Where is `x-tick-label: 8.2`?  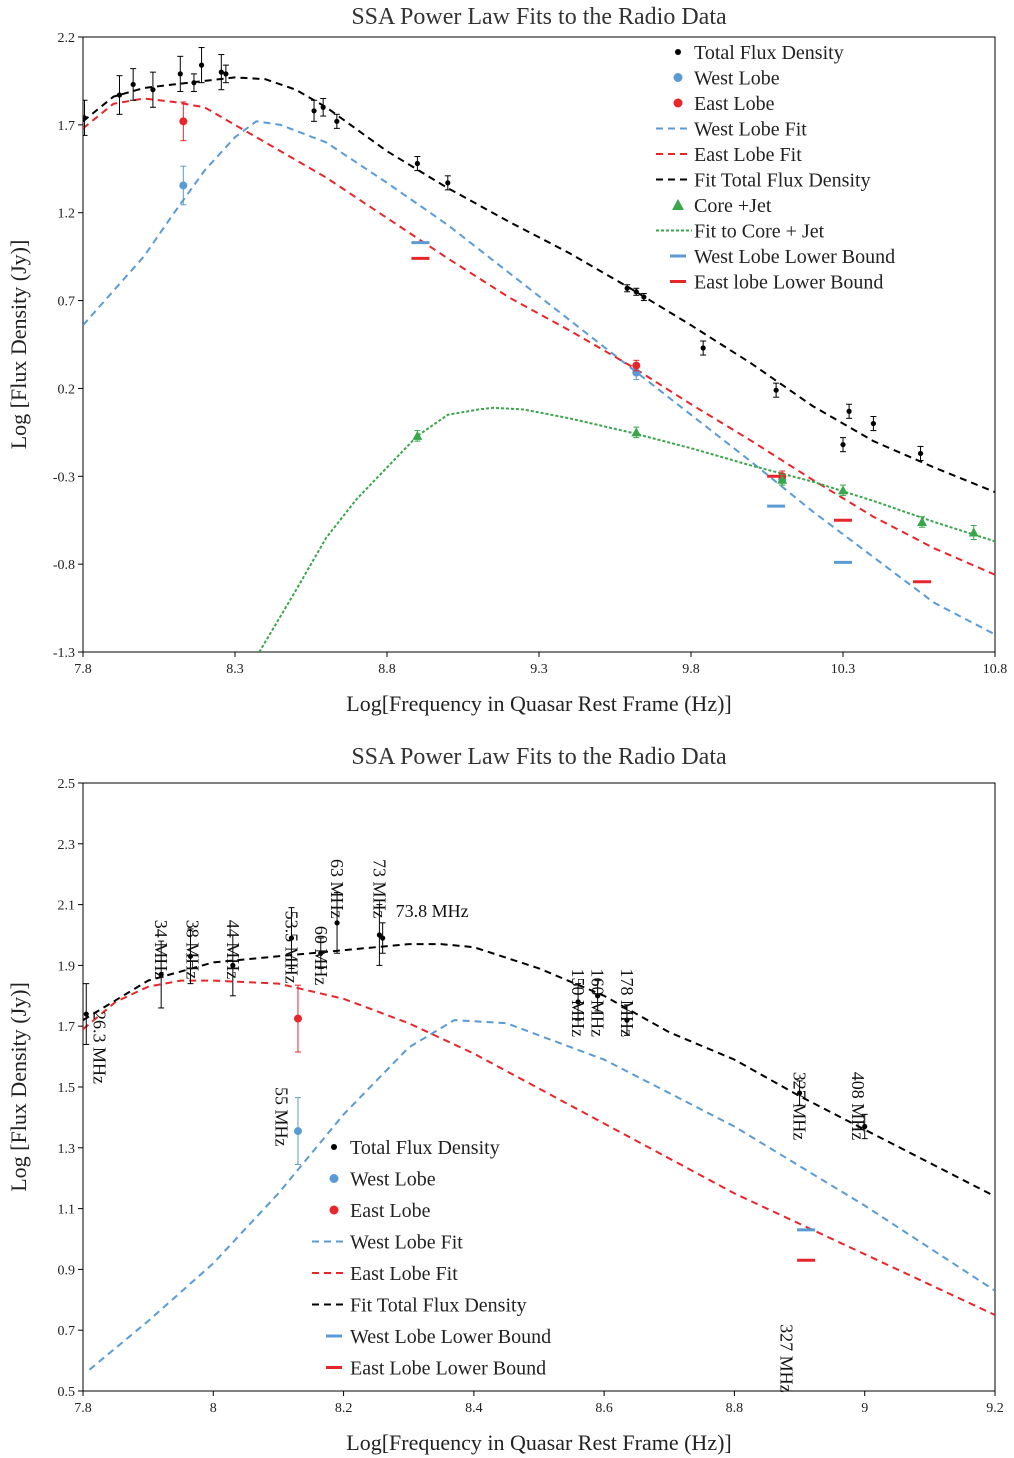 x-tick-label: 8.2 is located at coordinates (344, 1408).